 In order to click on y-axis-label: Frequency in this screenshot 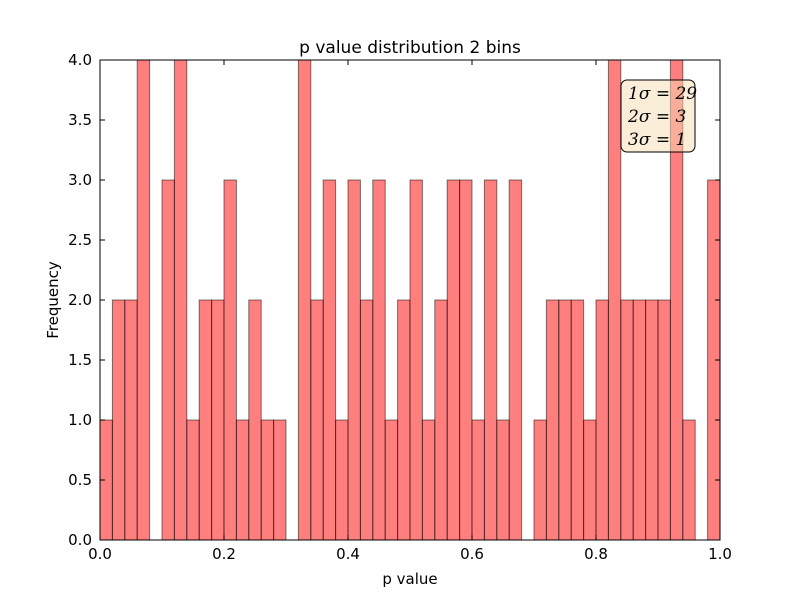, I will do `click(53, 300)`.